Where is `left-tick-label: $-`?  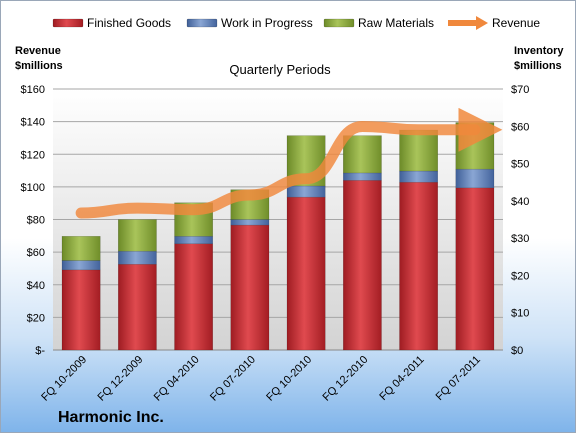 left-tick-label: $- is located at coordinates (40, 351).